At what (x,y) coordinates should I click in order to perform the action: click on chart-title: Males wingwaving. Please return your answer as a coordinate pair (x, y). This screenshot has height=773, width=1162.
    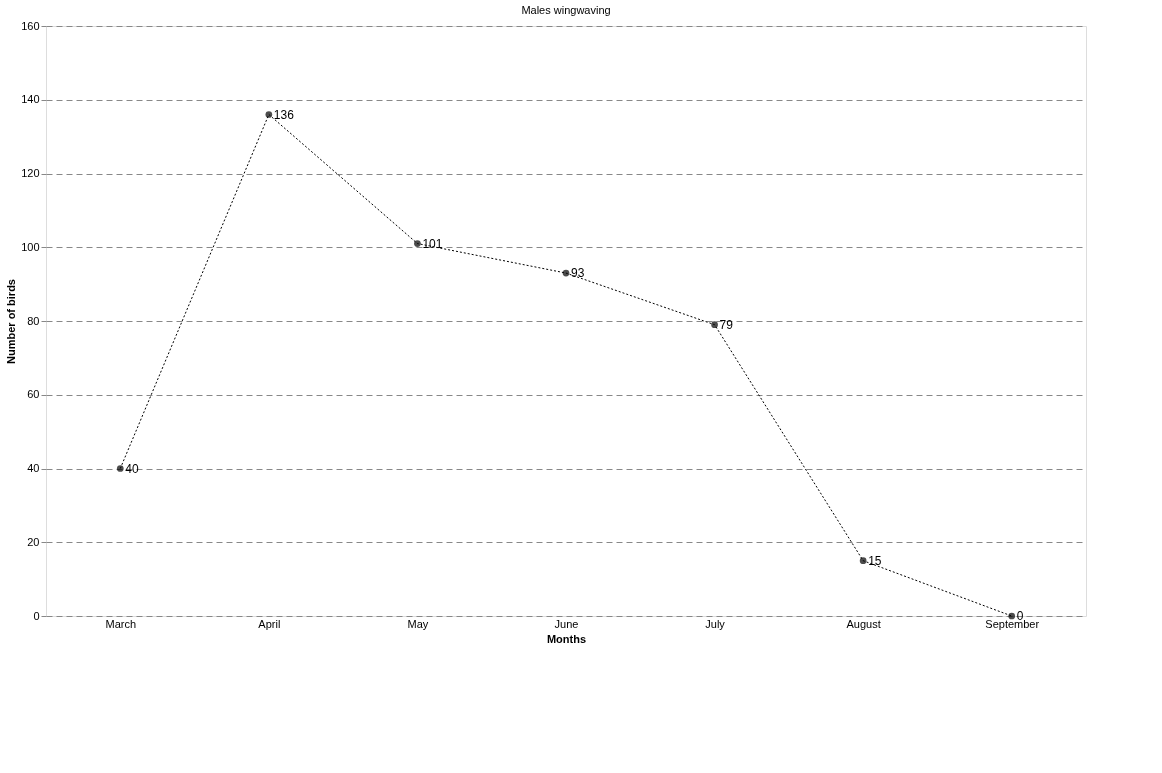
    Looking at the image, I should click on (566, 10).